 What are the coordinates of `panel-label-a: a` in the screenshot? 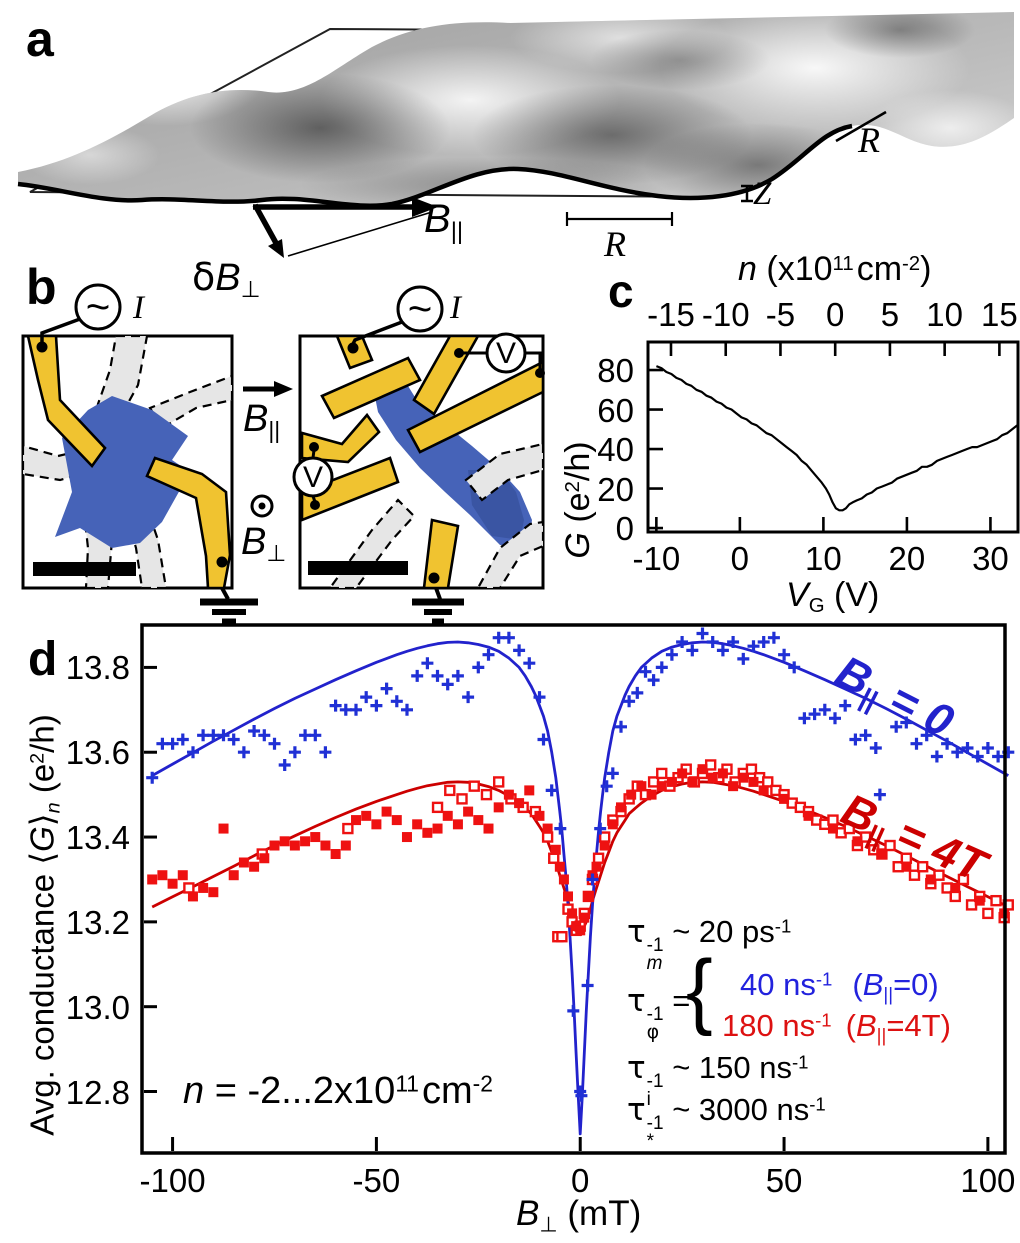 It's located at (40, 39).